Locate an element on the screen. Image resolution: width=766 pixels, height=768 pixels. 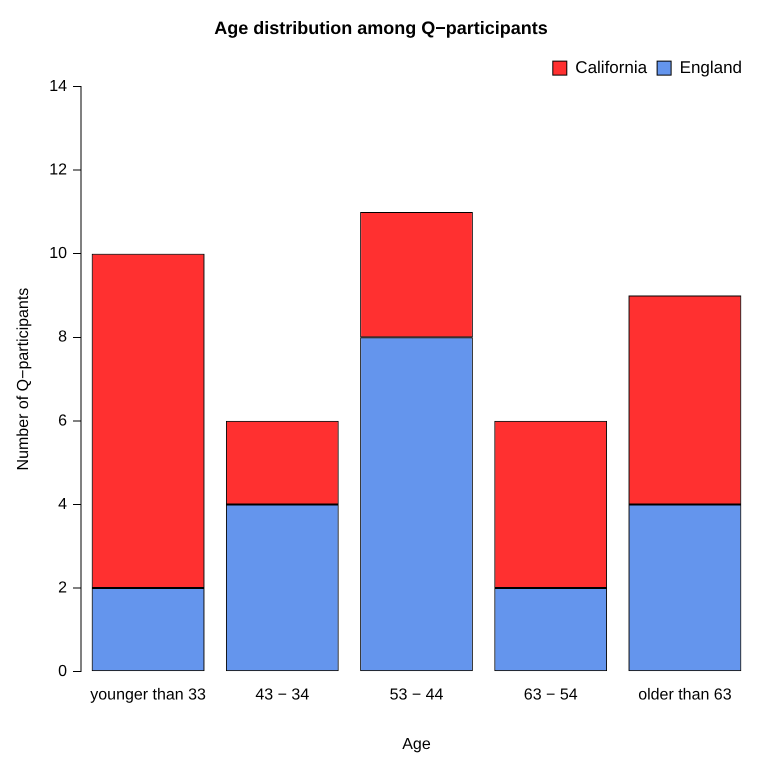
y-tick-label: 0 is located at coordinates (63, 671).